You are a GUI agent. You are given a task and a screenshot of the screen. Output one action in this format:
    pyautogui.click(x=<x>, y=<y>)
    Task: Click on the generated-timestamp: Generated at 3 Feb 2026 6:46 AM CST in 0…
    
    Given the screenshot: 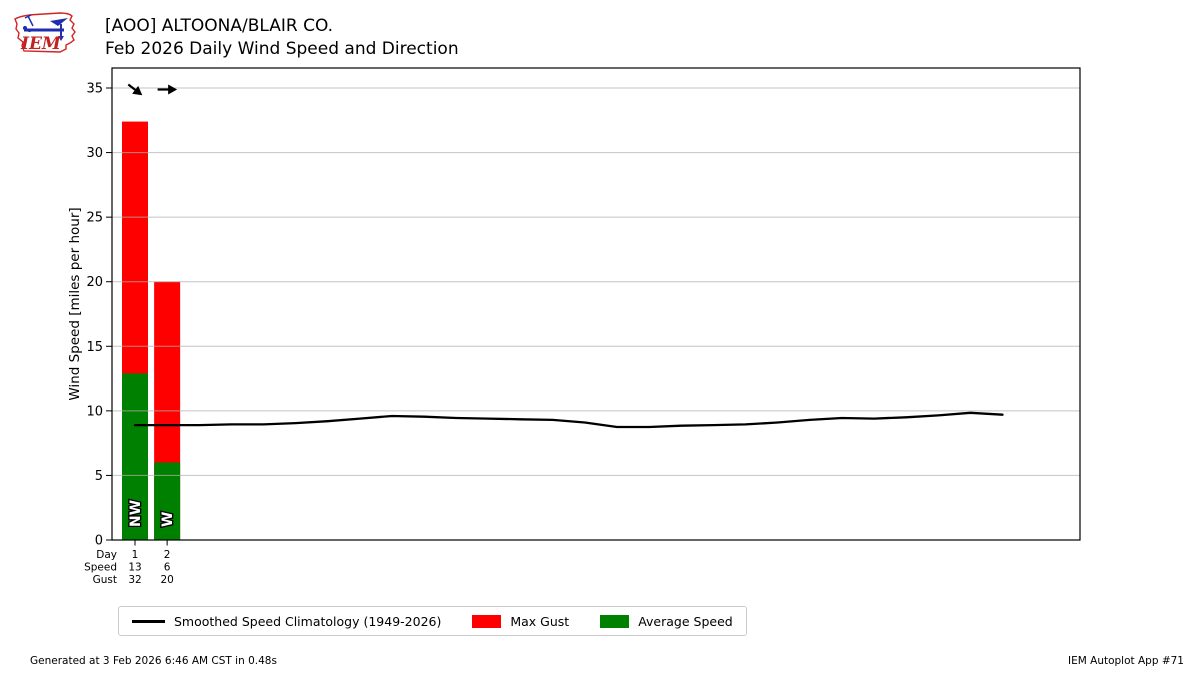 What is the action you would take?
    pyautogui.click(x=153, y=661)
    